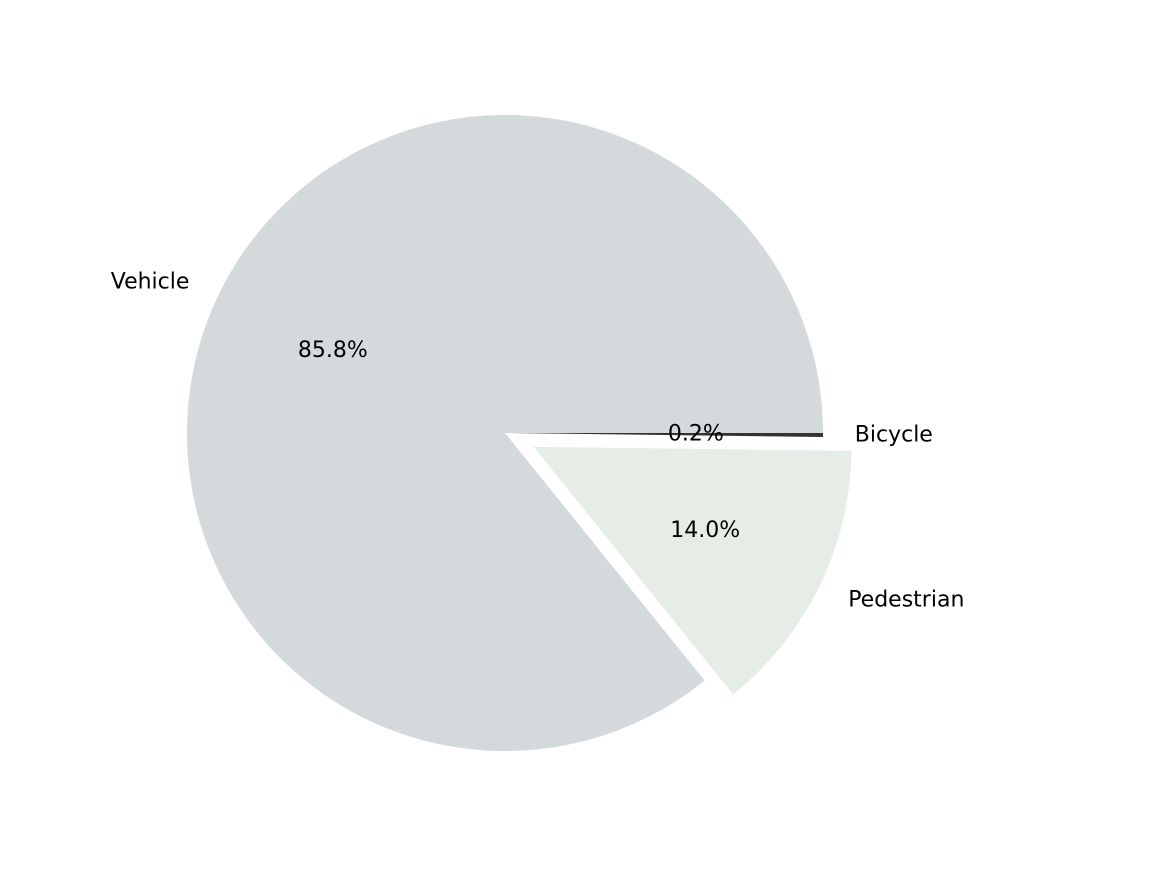  What do you see at coordinates (692, 570) in the screenshot?
I see `pie-slice-pedestrian` at bounding box center [692, 570].